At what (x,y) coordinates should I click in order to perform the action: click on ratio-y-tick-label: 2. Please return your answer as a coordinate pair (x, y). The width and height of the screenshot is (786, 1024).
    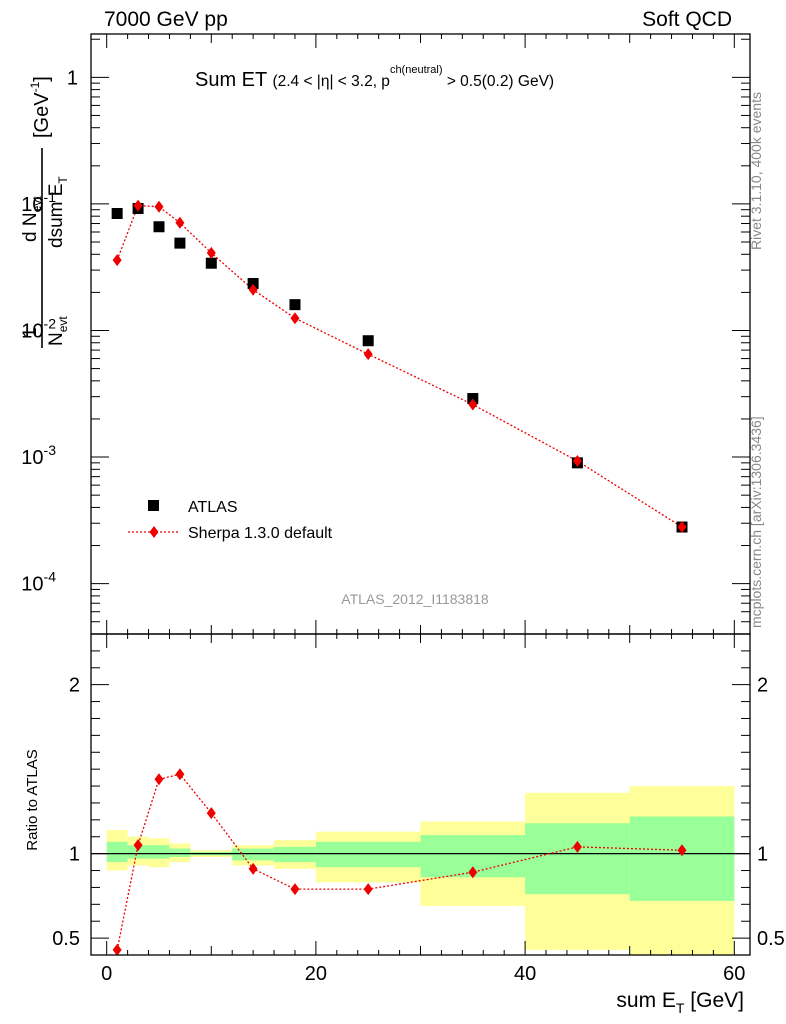
    Looking at the image, I should click on (74, 686).